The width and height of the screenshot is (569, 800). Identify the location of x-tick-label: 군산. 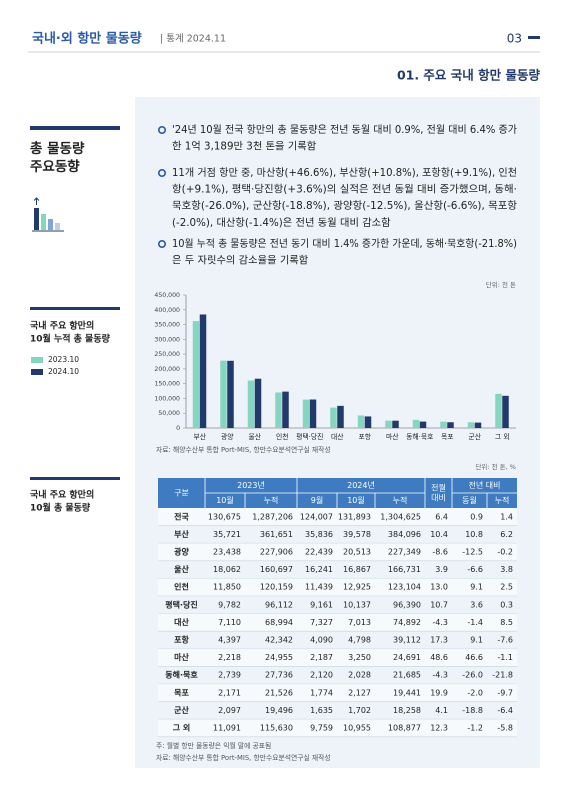
(474, 436).